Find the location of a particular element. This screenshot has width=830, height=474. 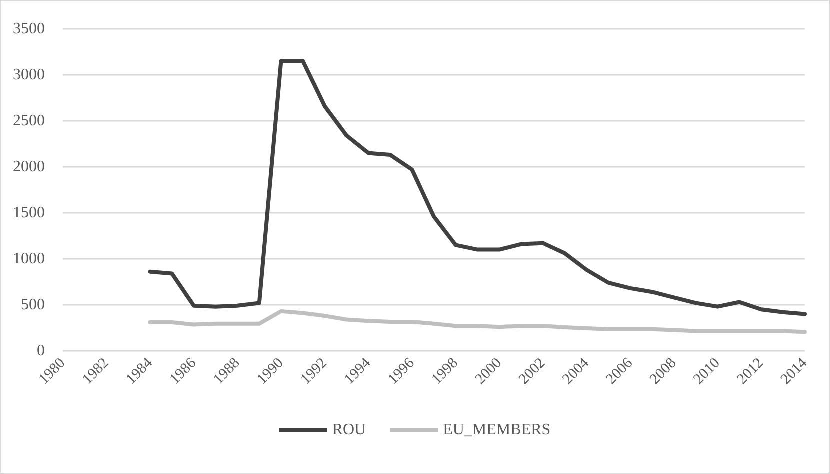

line-series is located at coordinates (477, 321).